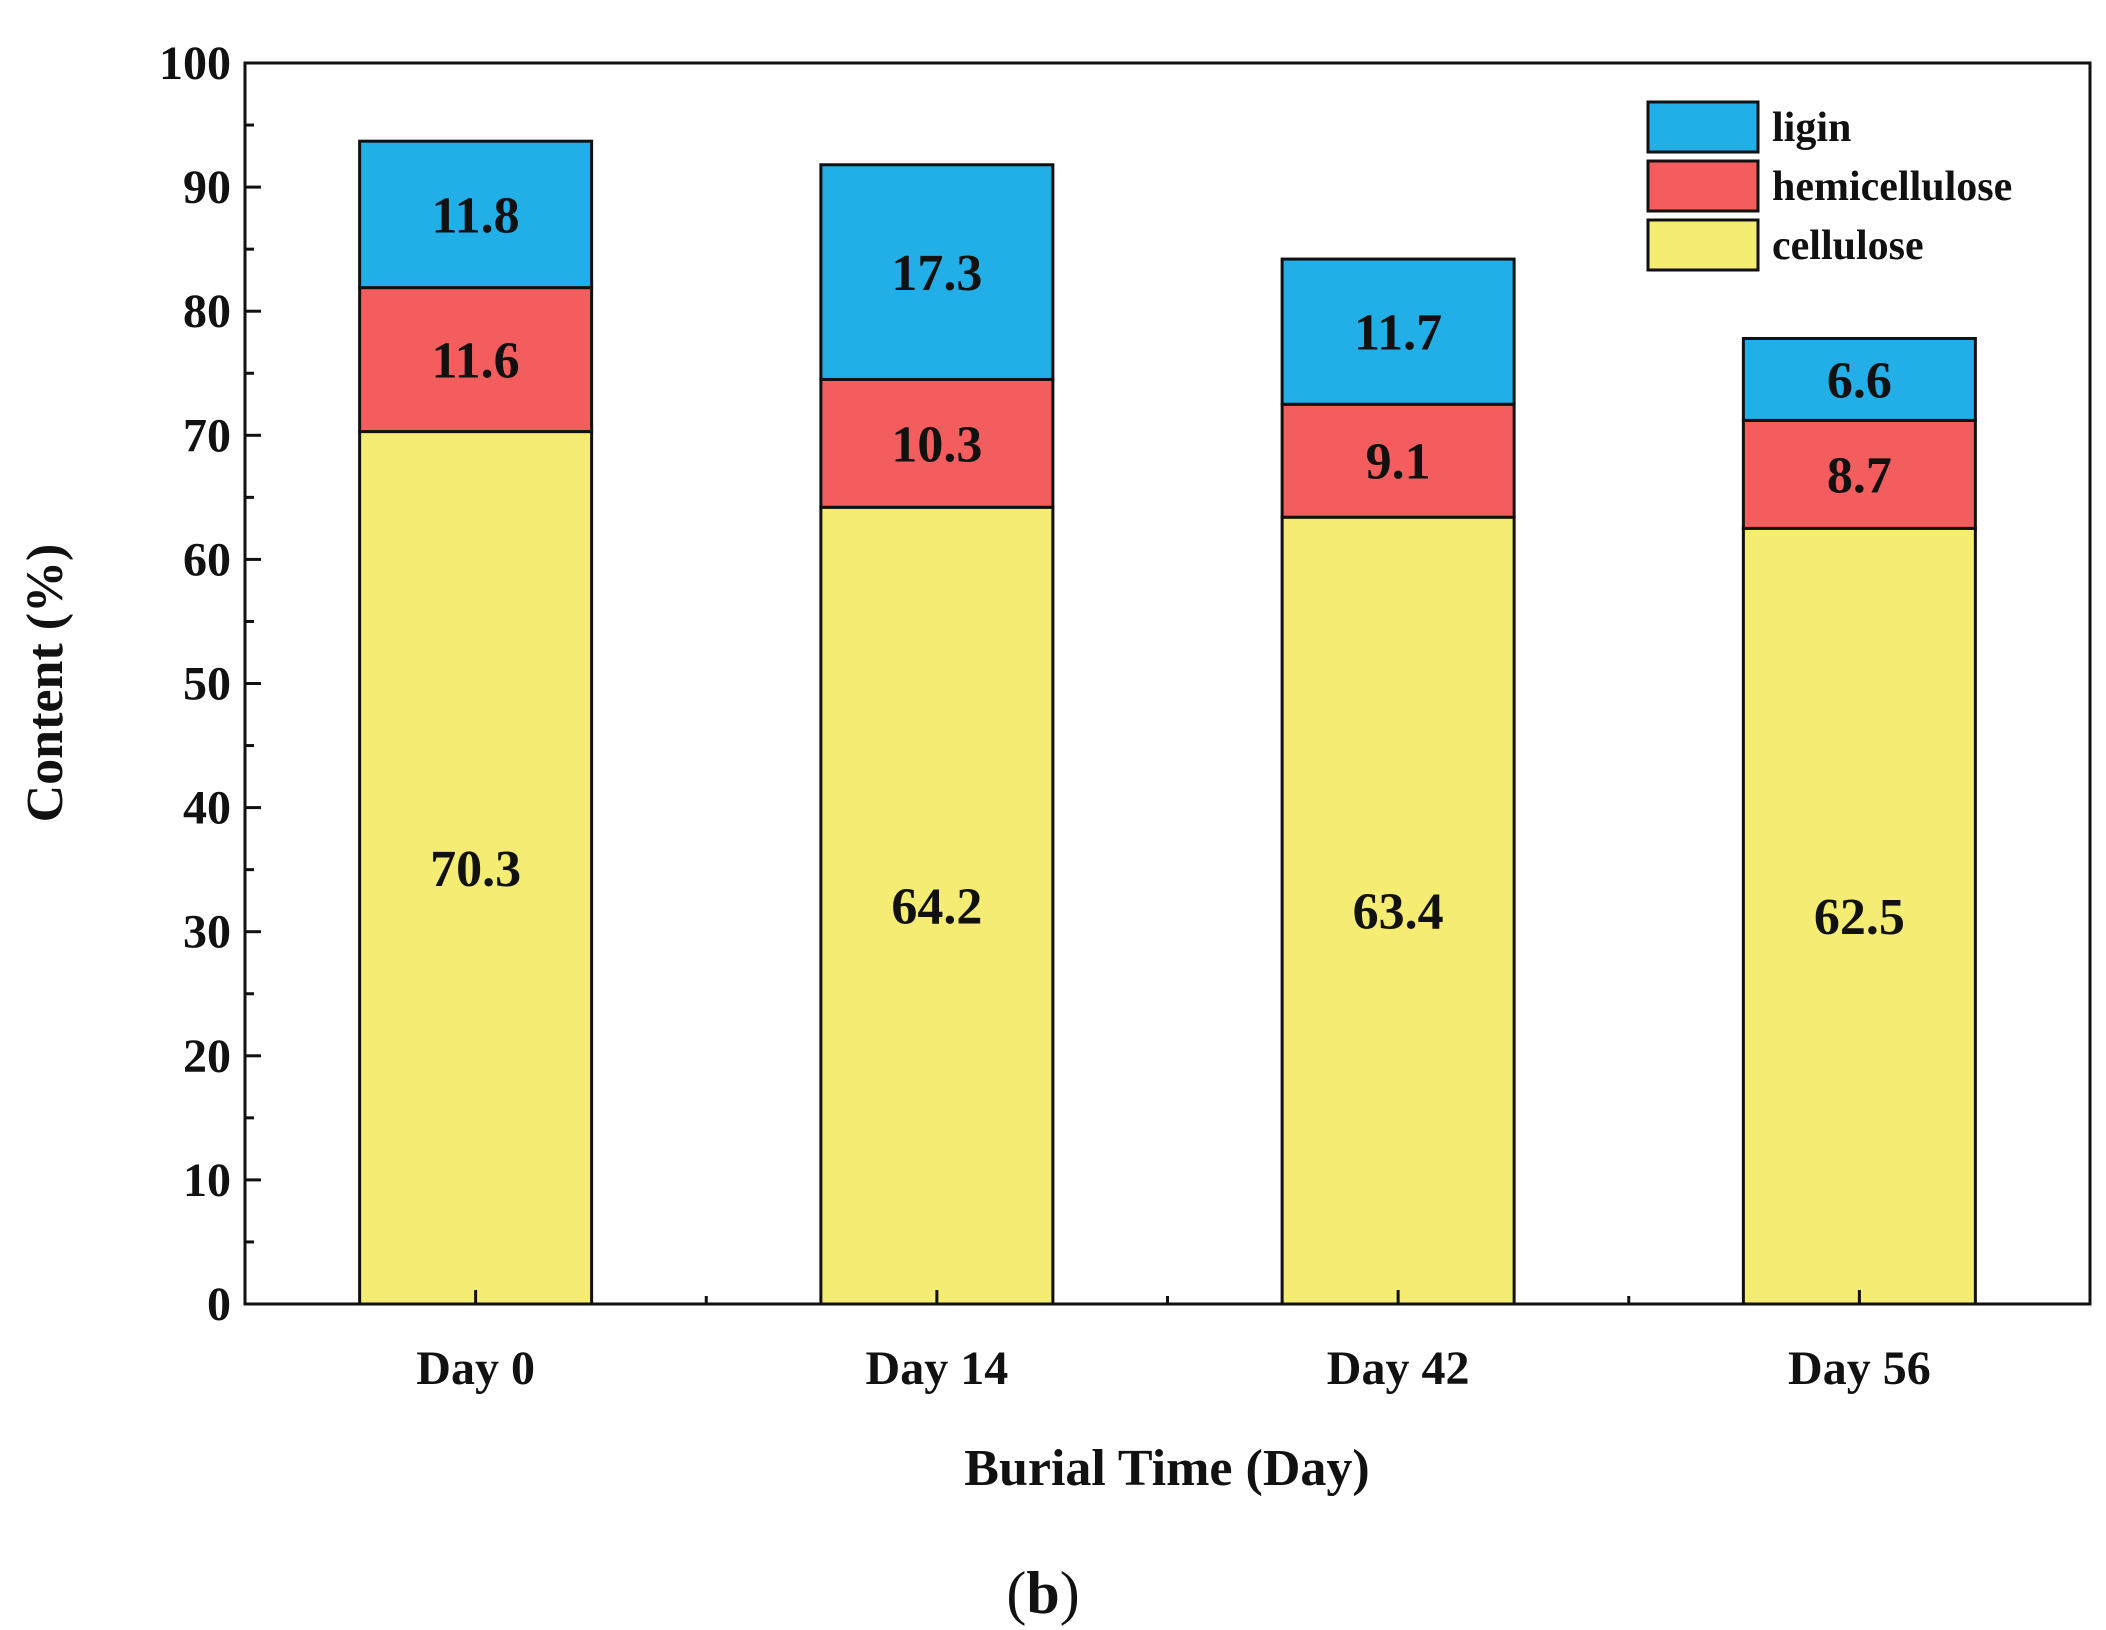 The width and height of the screenshot is (2106, 1630). What do you see at coordinates (1703, 245) in the screenshot?
I see `legend-swatch-cellulose` at bounding box center [1703, 245].